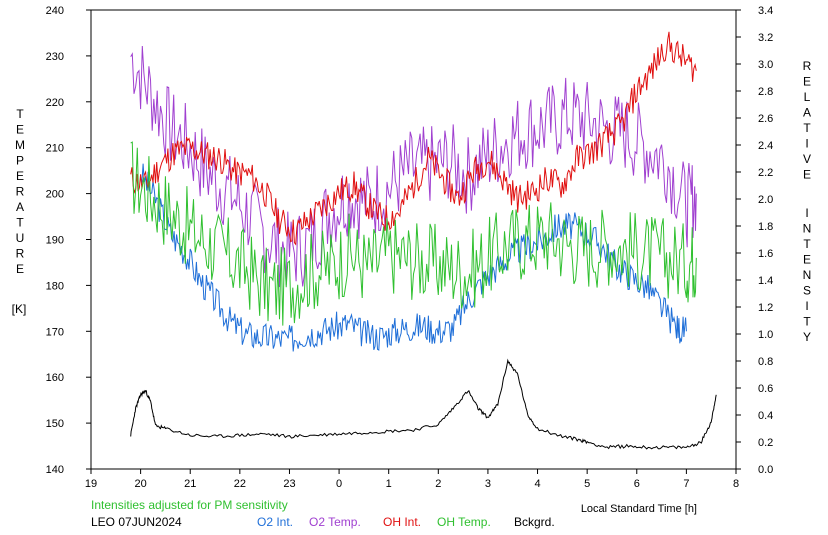  Describe the element at coordinates (20, 238) in the screenshot. I see `y-left-label-letter: U` at that location.